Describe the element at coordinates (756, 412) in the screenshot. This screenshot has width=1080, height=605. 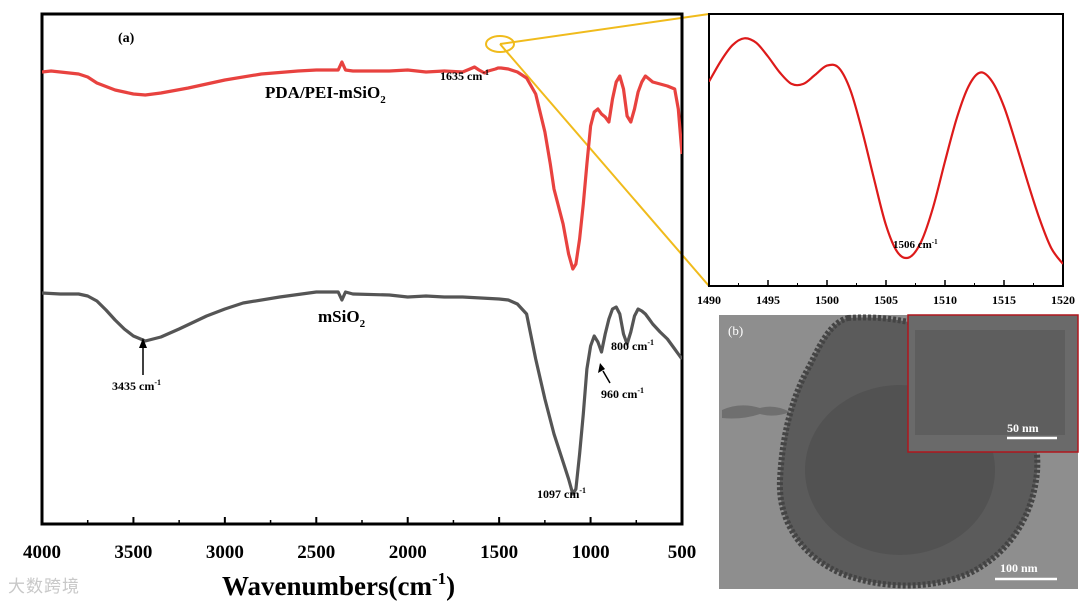
I see `tem-debris` at that location.